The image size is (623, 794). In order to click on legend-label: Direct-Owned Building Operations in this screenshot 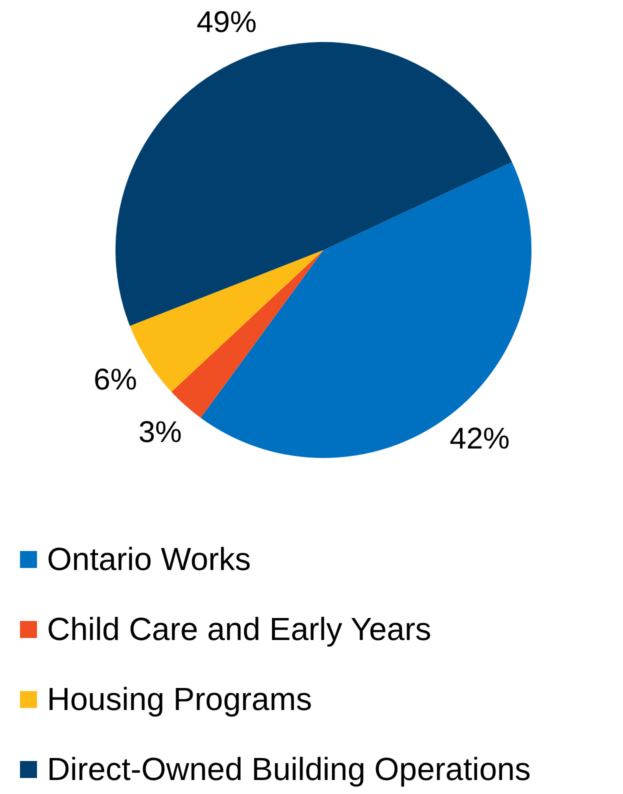, I will do `click(289, 769)`.